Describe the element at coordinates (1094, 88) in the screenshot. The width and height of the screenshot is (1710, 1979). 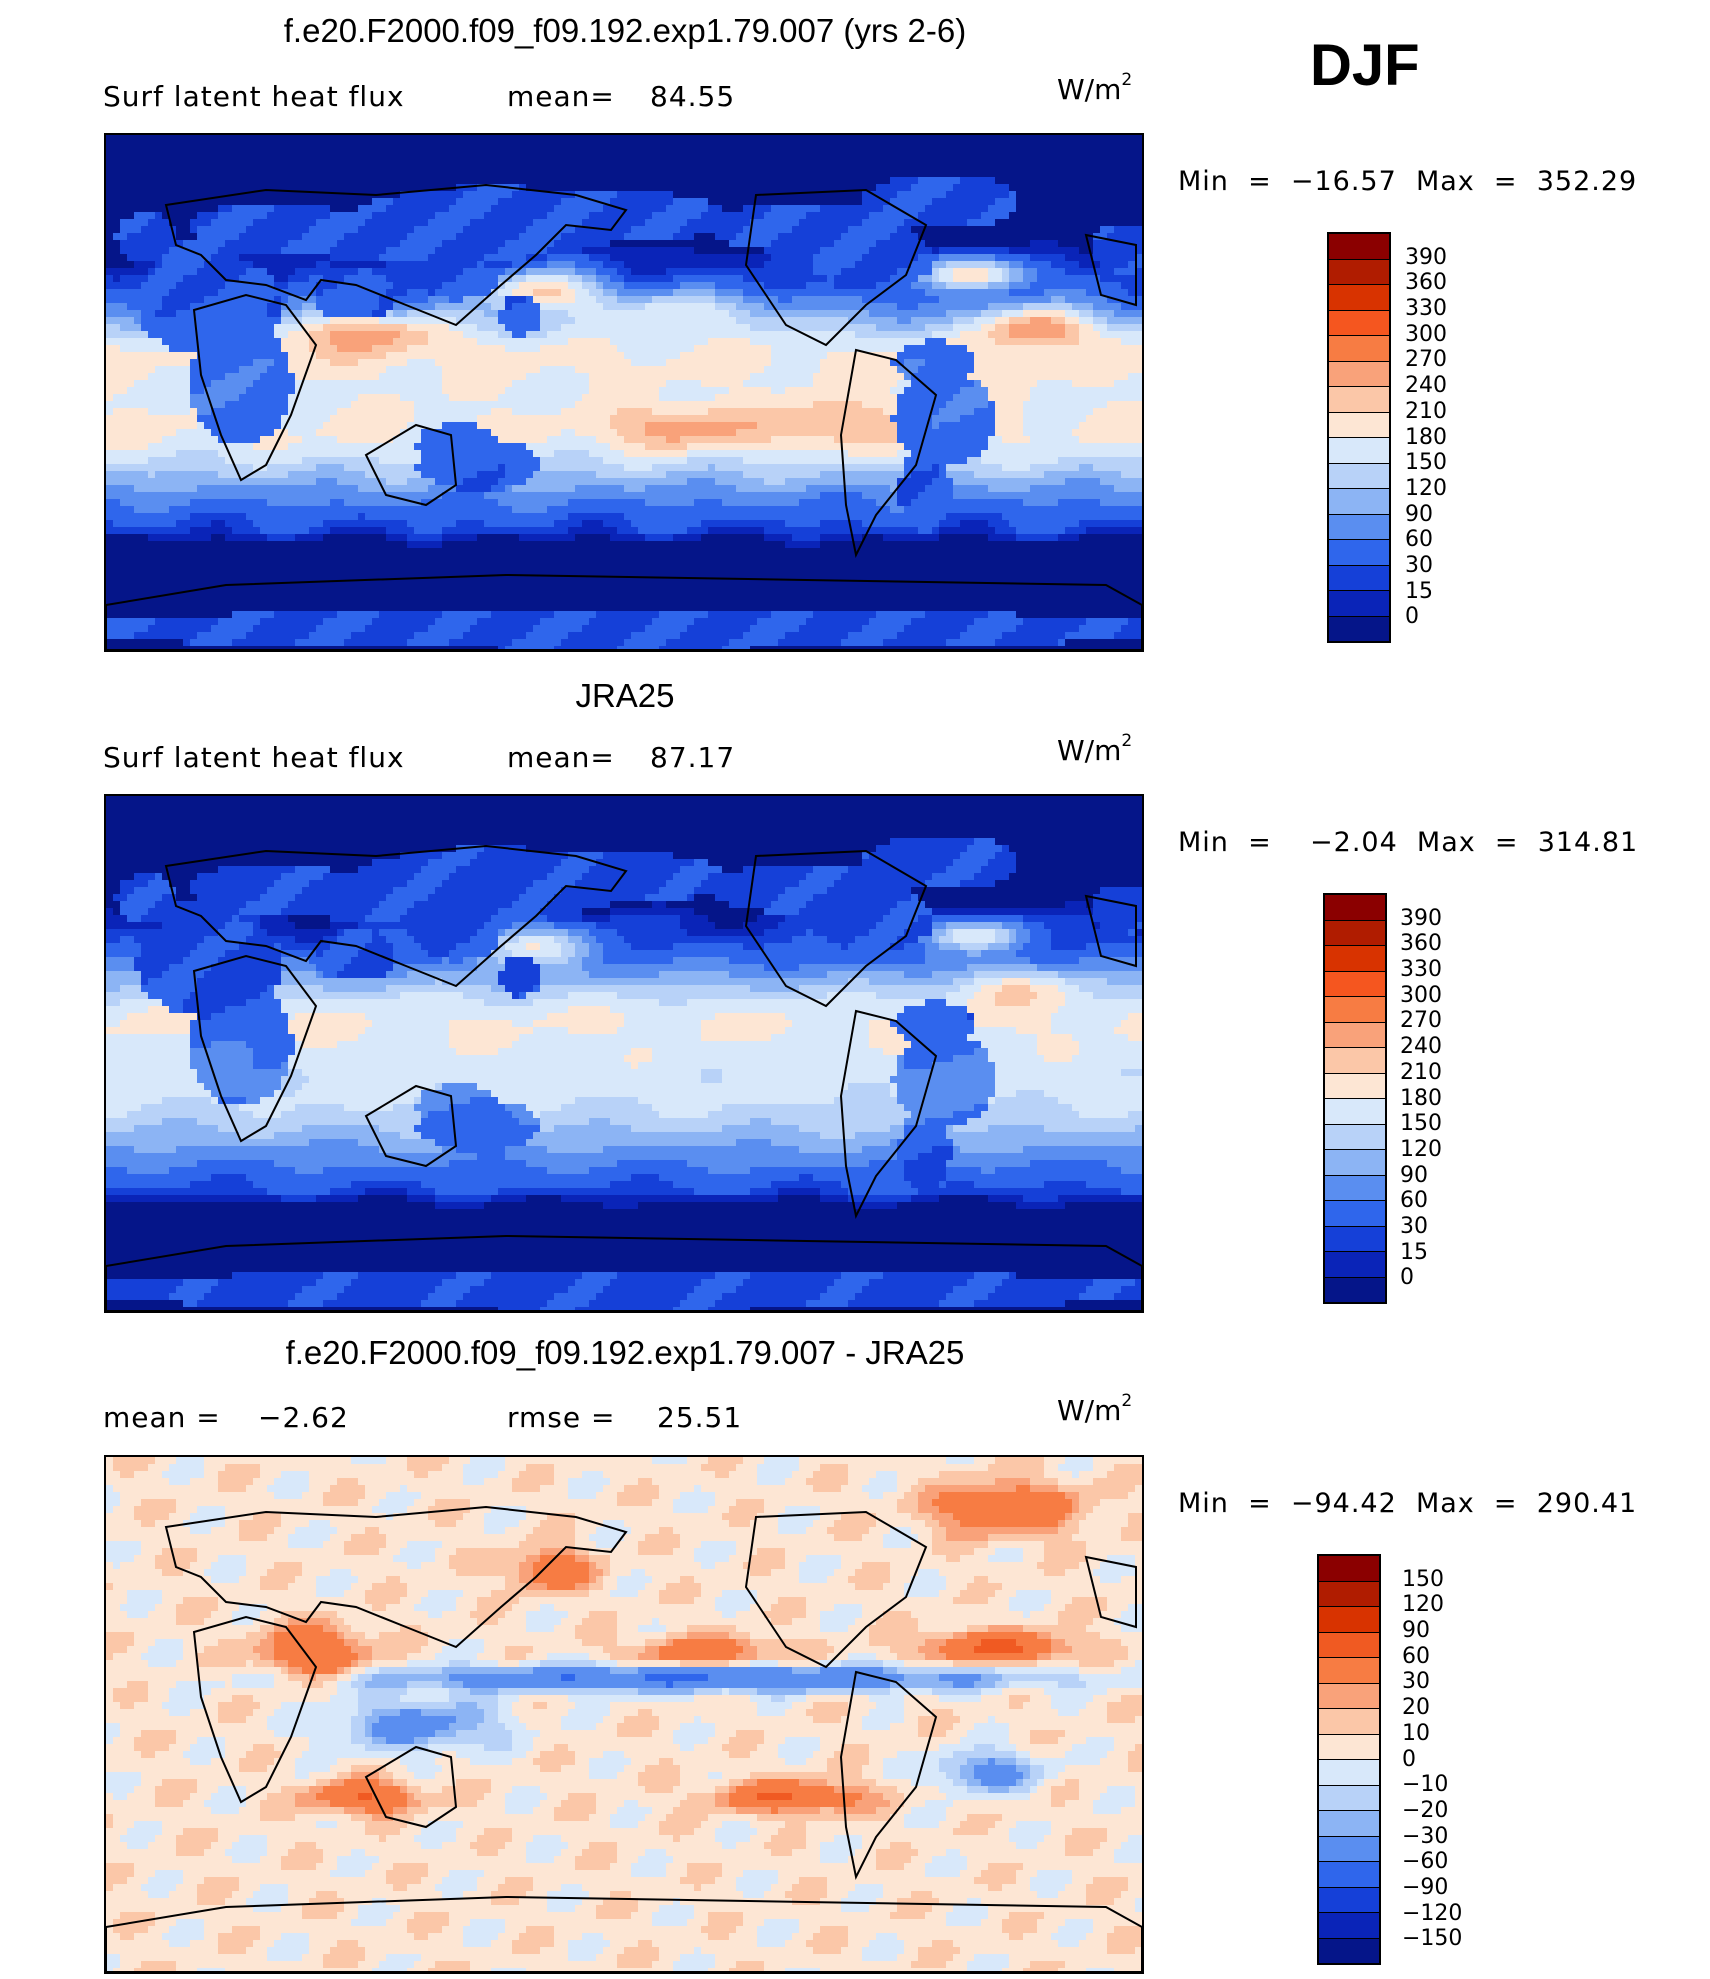
I see `panel1-units: W/m2` at that location.